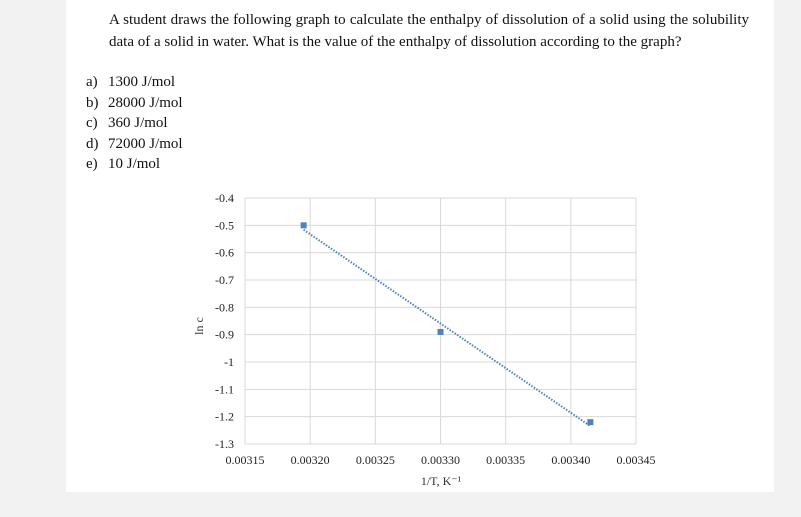  Describe the element at coordinates (224, 444) in the screenshot. I see `y-tick-label: -1.3` at that location.